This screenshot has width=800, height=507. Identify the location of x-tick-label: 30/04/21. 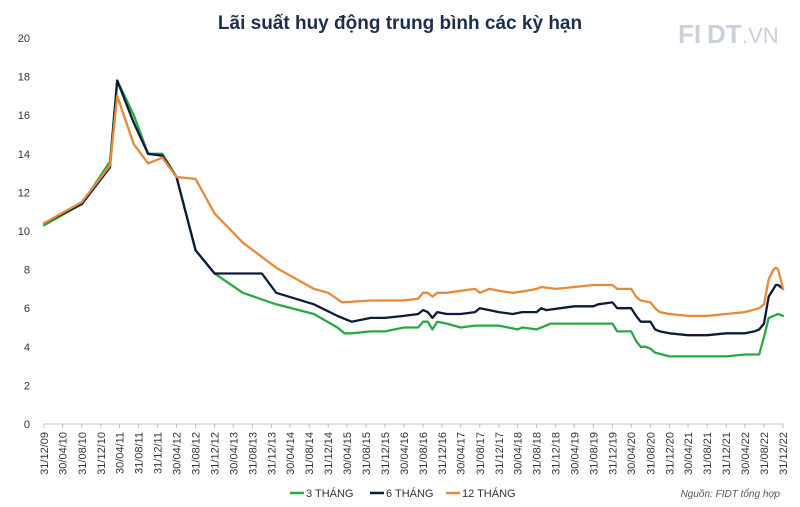
(689, 453).